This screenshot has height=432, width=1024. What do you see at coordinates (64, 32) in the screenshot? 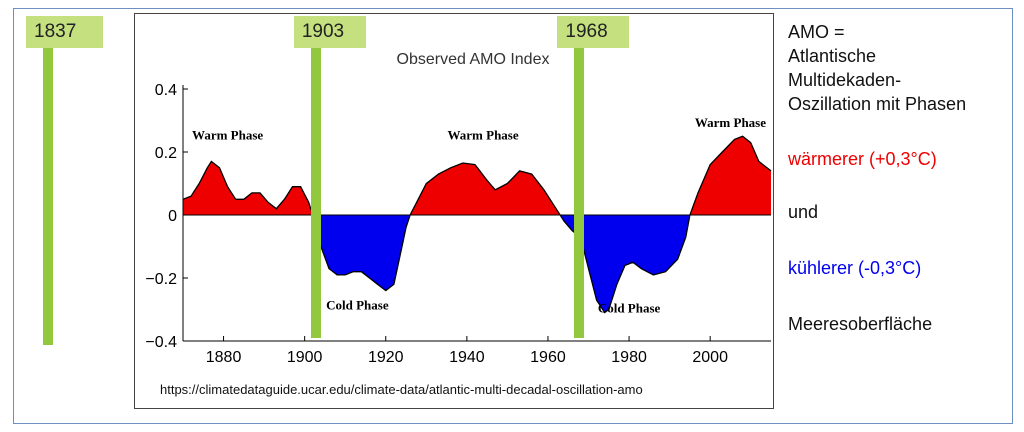
I see `year-marker-label-1837: 1837` at bounding box center [64, 32].